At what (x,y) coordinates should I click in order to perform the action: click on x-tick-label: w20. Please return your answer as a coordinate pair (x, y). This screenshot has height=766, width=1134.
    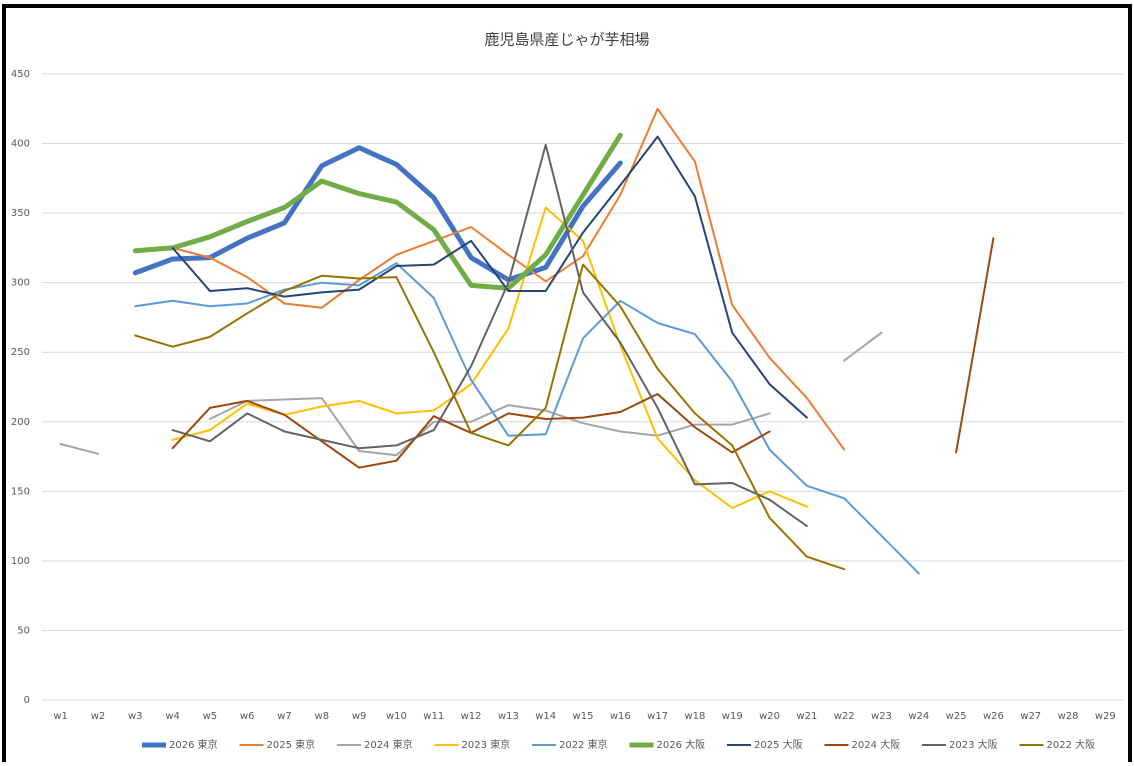
    Looking at the image, I should click on (769, 716).